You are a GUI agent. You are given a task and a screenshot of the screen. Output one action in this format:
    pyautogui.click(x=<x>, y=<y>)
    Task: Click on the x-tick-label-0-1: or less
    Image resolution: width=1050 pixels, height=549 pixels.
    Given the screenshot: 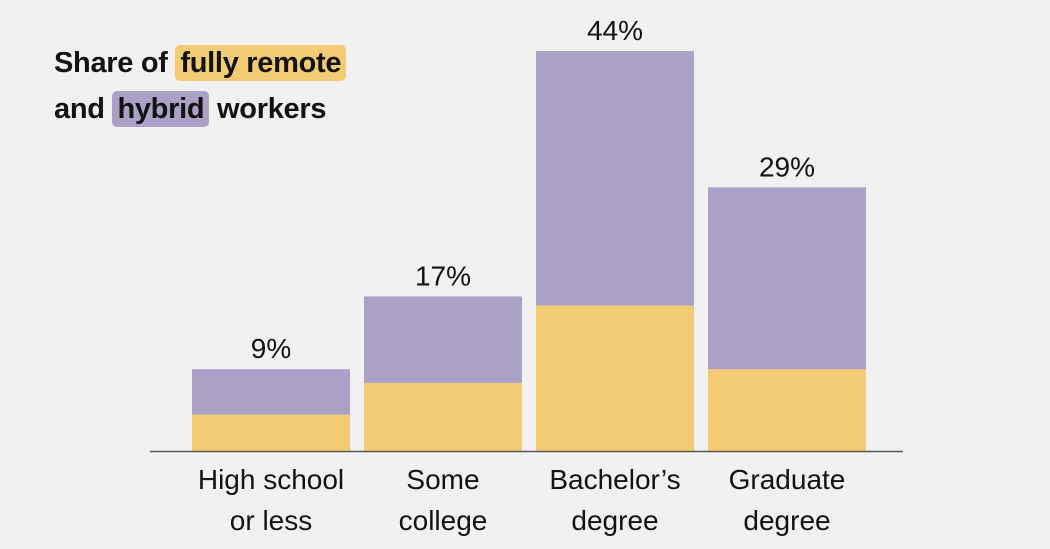 What is the action you would take?
    pyautogui.click(x=271, y=520)
    